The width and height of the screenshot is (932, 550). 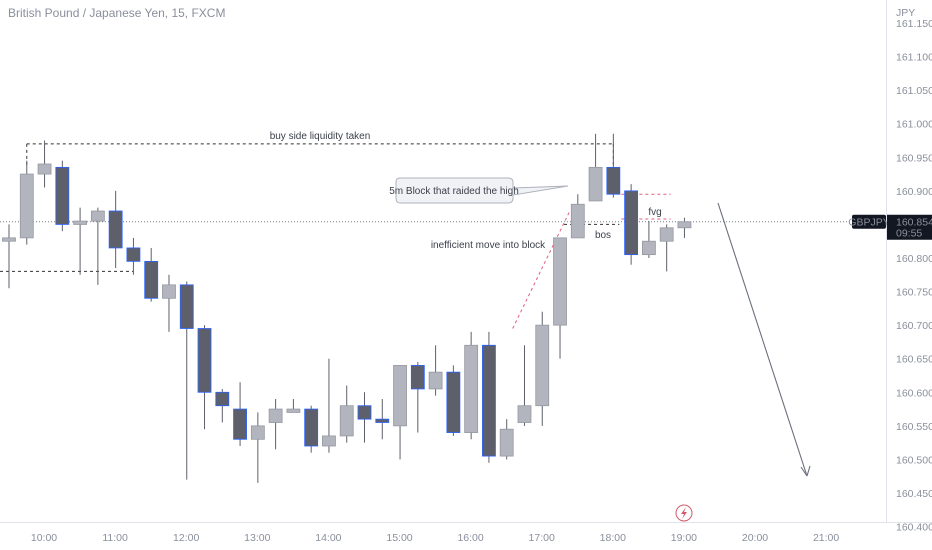 I want to click on price-tick-label: 161.150, so click(x=914, y=24).